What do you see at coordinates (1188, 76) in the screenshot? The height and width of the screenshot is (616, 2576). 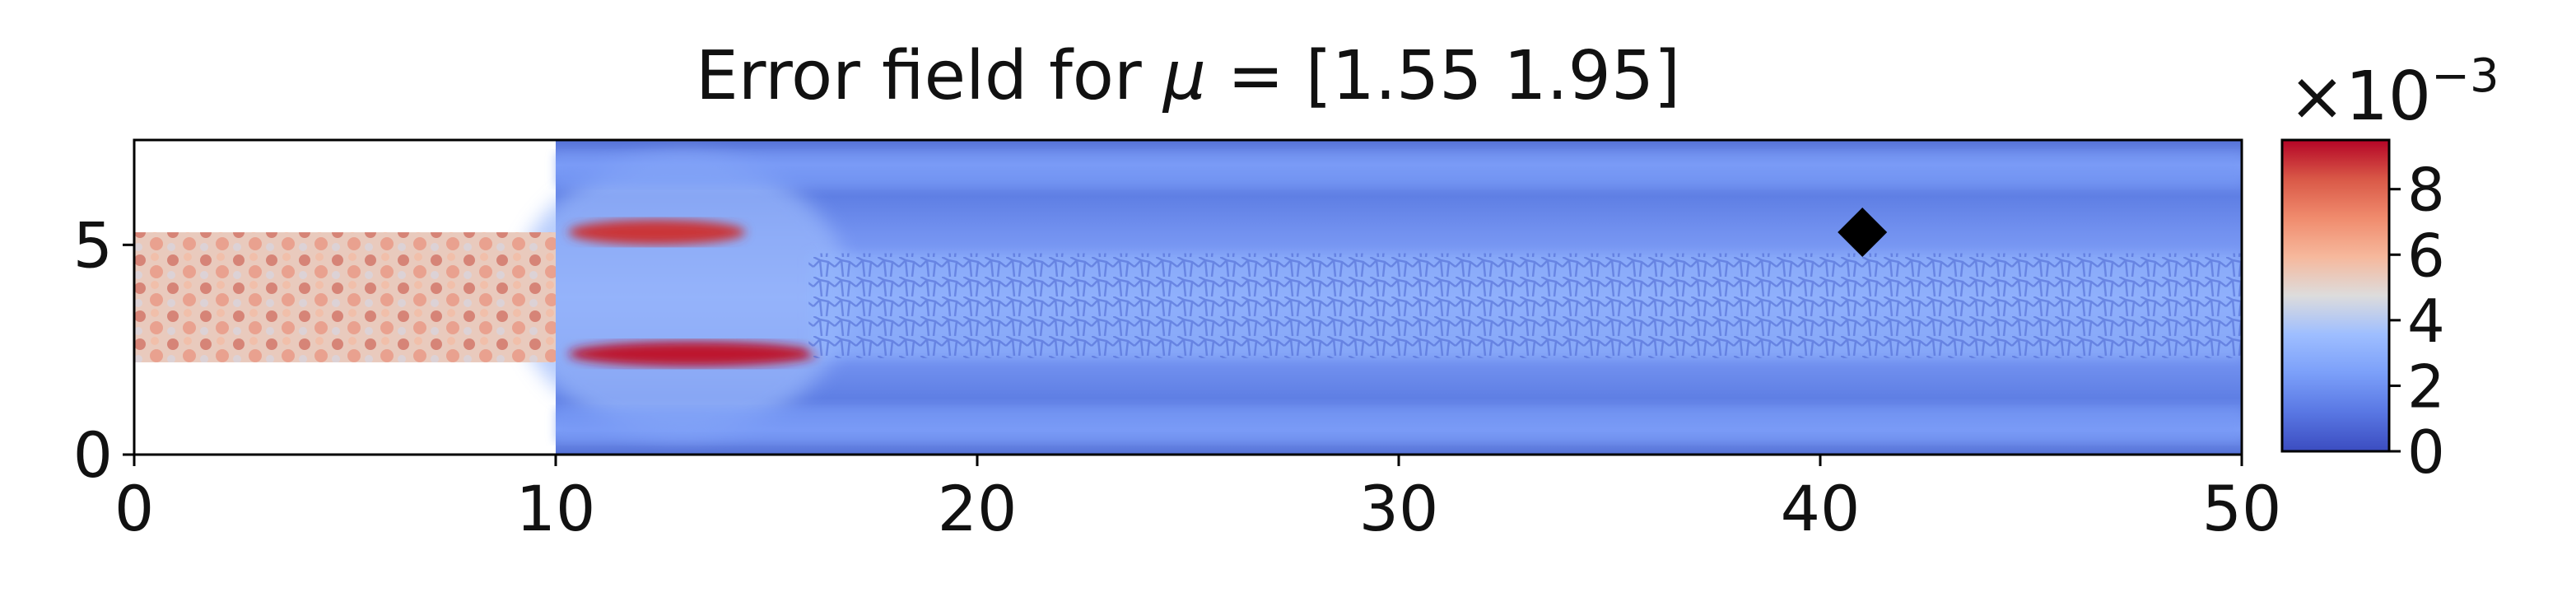 I see `chart-title: Error field for μ = [1.55 1.95]` at bounding box center [1188, 76].